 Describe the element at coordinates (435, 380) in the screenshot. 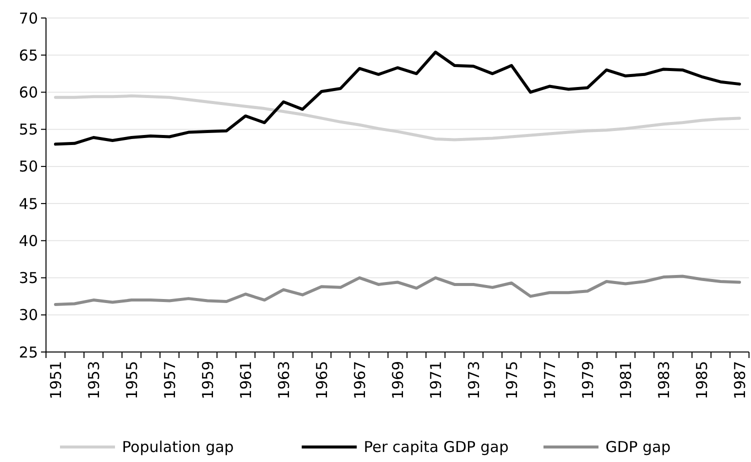

I see `x-tick-label: 1971` at that location.